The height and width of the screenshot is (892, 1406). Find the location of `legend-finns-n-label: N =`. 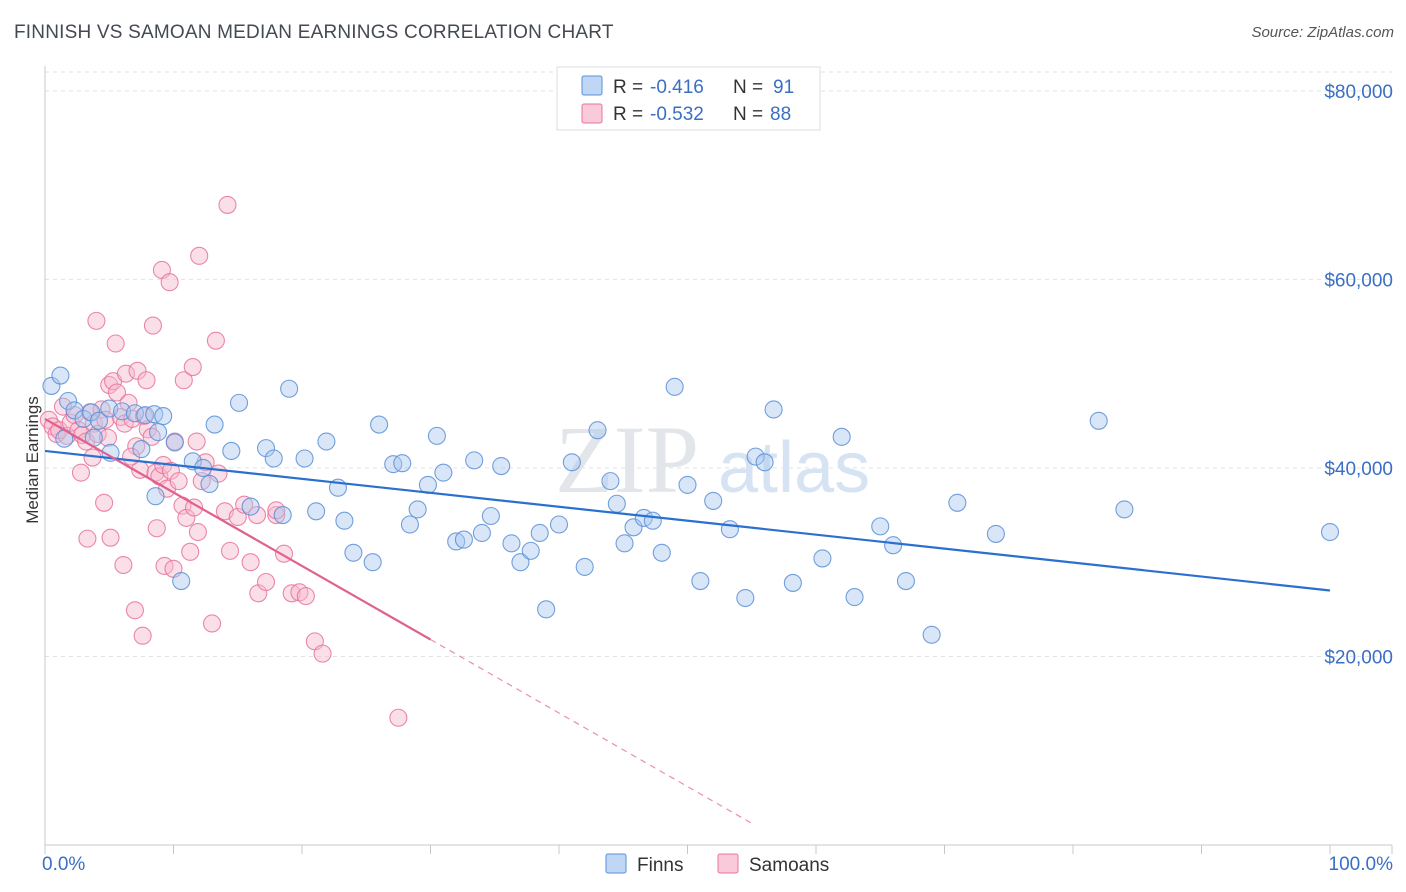

legend-finns-n-label: N = is located at coordinates (748, 87).